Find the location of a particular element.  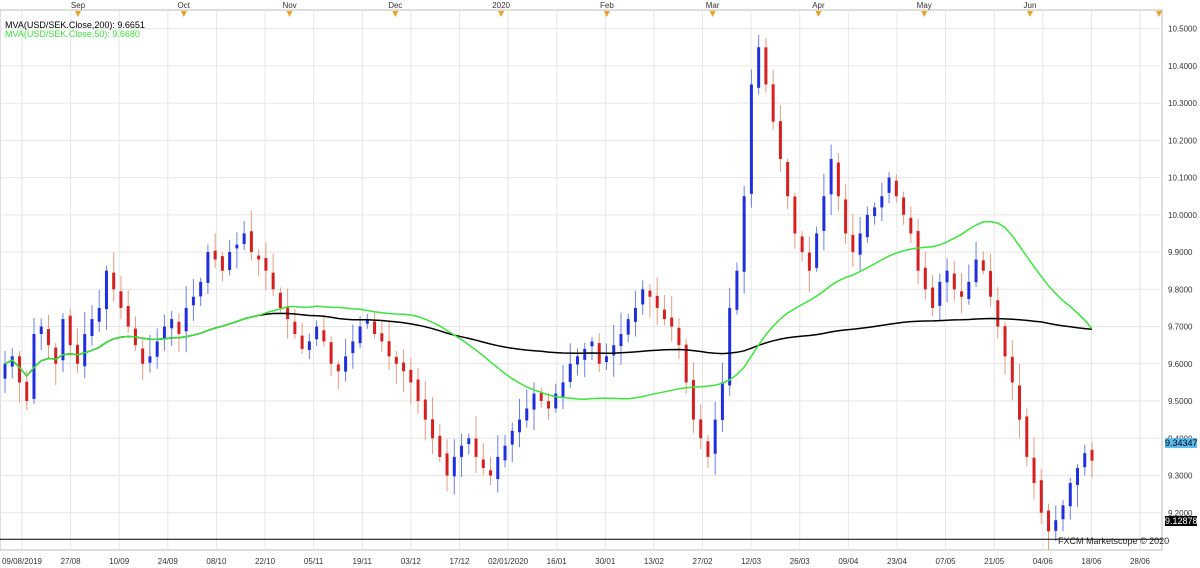

month-label: 2020 is located at coordinates (501, 5).